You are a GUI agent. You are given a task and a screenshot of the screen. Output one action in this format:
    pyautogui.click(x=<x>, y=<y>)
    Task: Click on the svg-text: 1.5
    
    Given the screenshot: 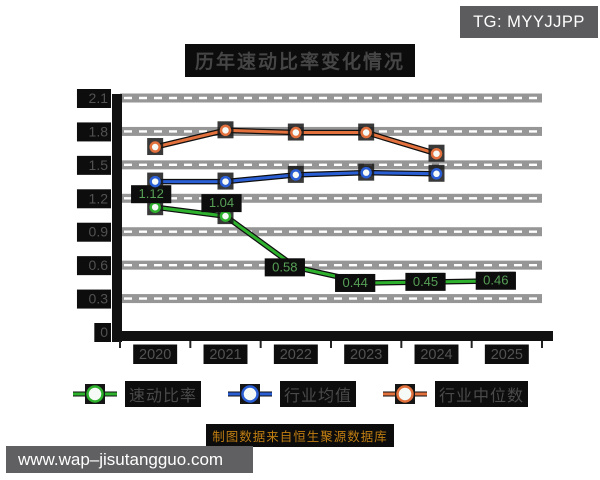 What is the action you would take?
    pyautogui.click(x=99, y=165)
    